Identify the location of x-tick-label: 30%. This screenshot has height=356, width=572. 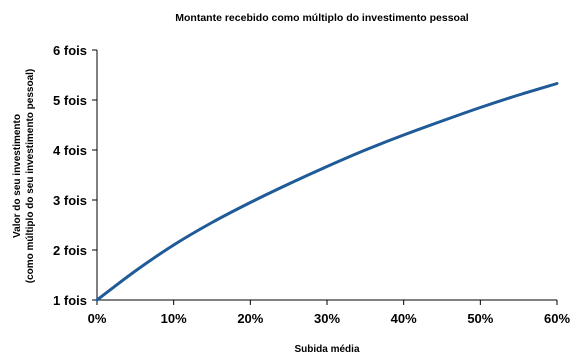
(327, 318).